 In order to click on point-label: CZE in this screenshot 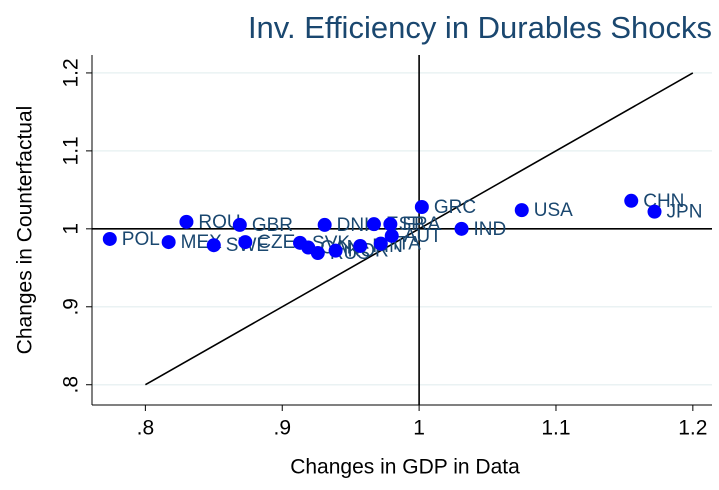, I will do `click(276, 242)`.